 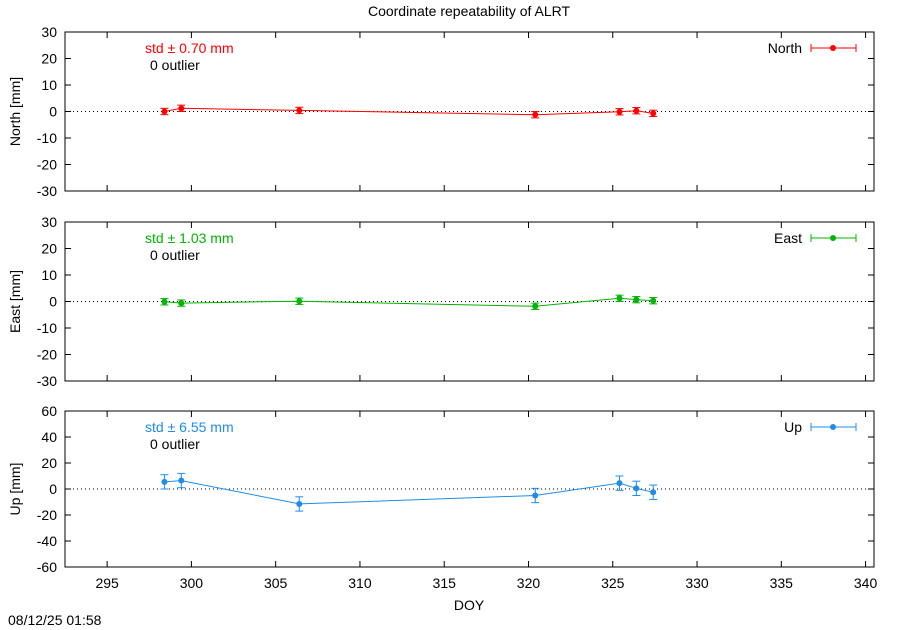 I want to click on panel-up-ytick-label: 40, so click(x=49, y=437).